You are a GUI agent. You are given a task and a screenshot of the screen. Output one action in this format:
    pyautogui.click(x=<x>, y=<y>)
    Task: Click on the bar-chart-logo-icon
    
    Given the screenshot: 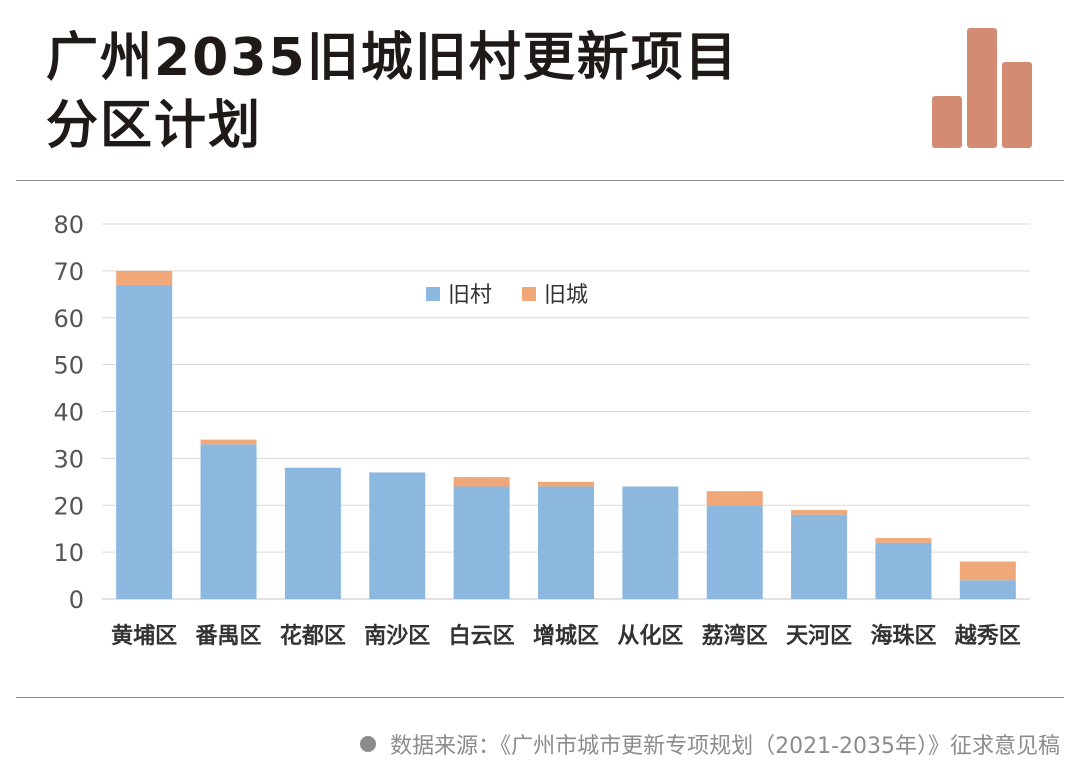 What is the action you would take?
    pyautogui.click(x=982, y=88)
    